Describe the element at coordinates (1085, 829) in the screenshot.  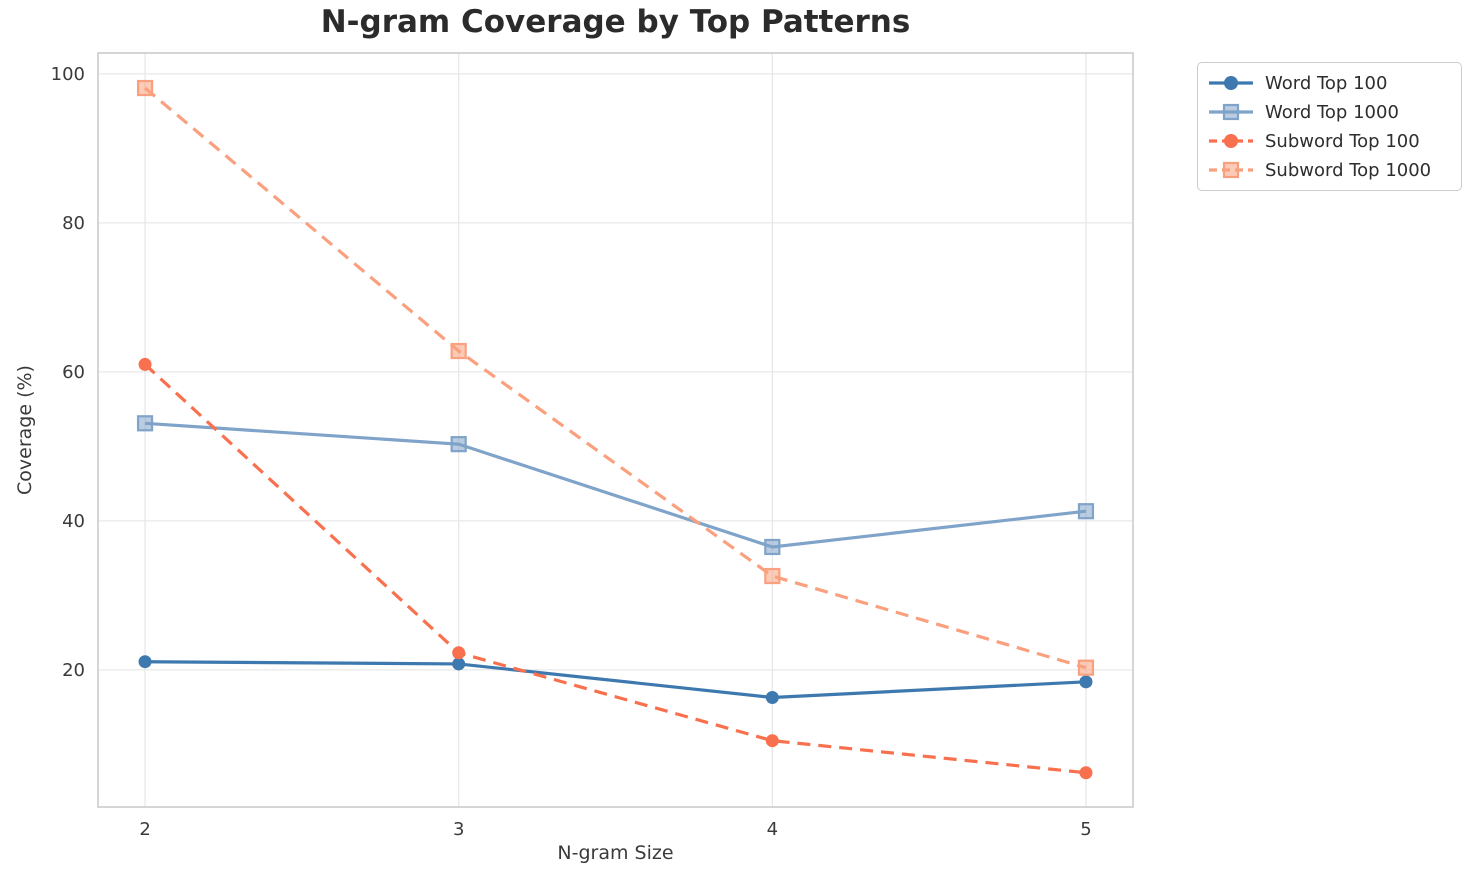
I see `x-tick-label: 5` at that location.